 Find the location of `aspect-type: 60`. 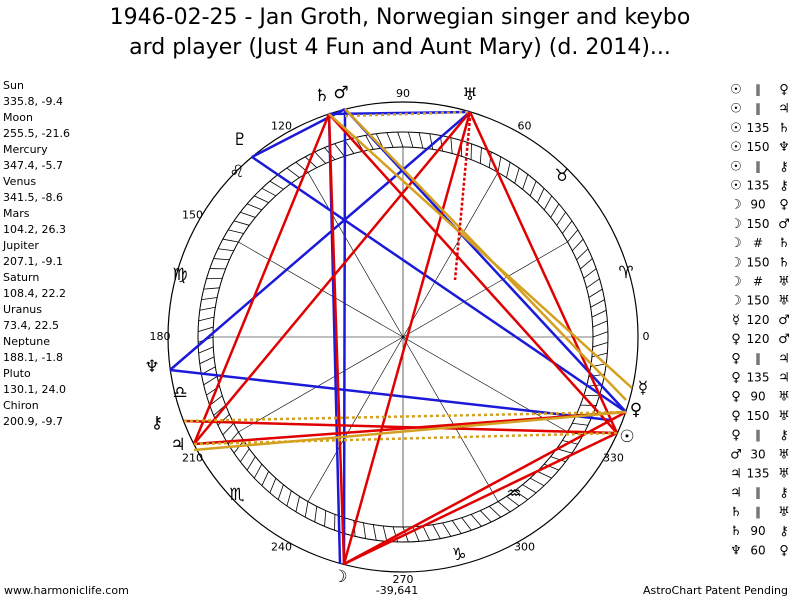

aspect-type: 60 is located at coordinates (757, 550).